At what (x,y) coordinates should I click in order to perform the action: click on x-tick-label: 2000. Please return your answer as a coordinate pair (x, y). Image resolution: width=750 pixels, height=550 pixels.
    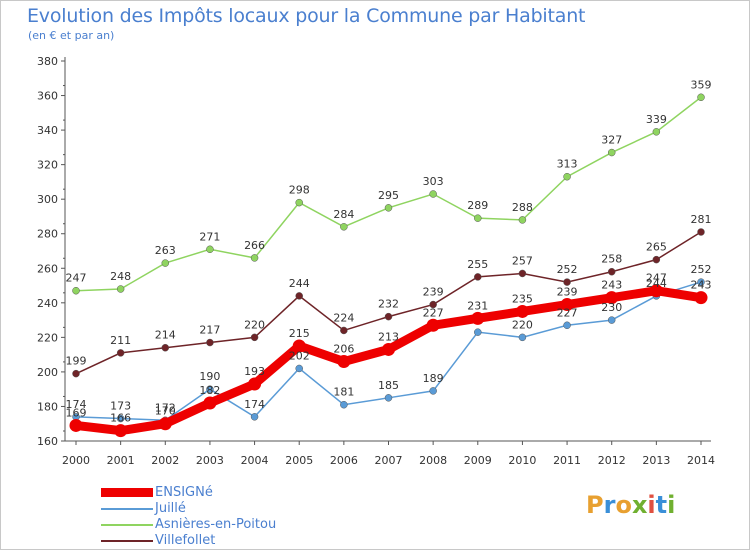
    Looking at the image, I should click on (76, 460).